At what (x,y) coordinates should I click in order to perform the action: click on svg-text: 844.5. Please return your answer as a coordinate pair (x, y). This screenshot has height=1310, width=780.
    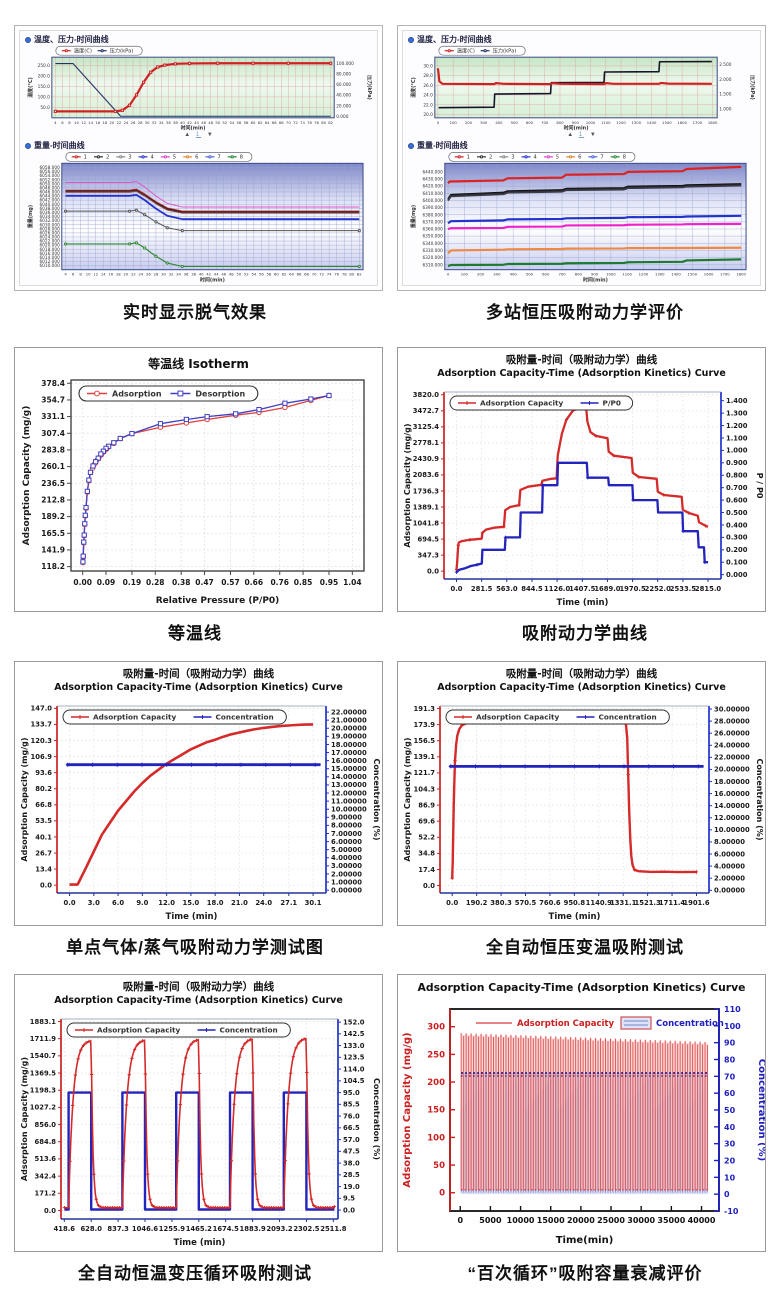
    Looking at the image, I should click on (532, 589).